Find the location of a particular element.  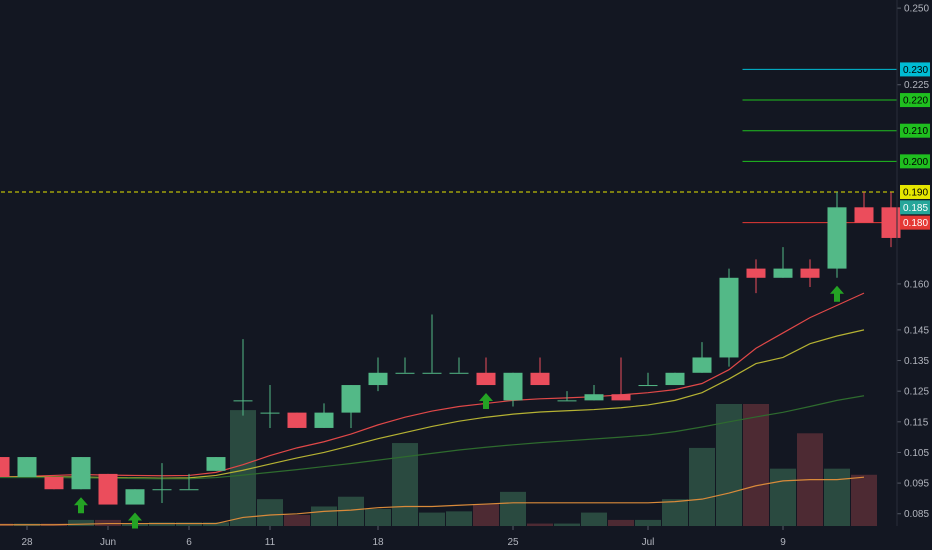

price-level-tag: 0.230 is located at coordinates (915, 70).